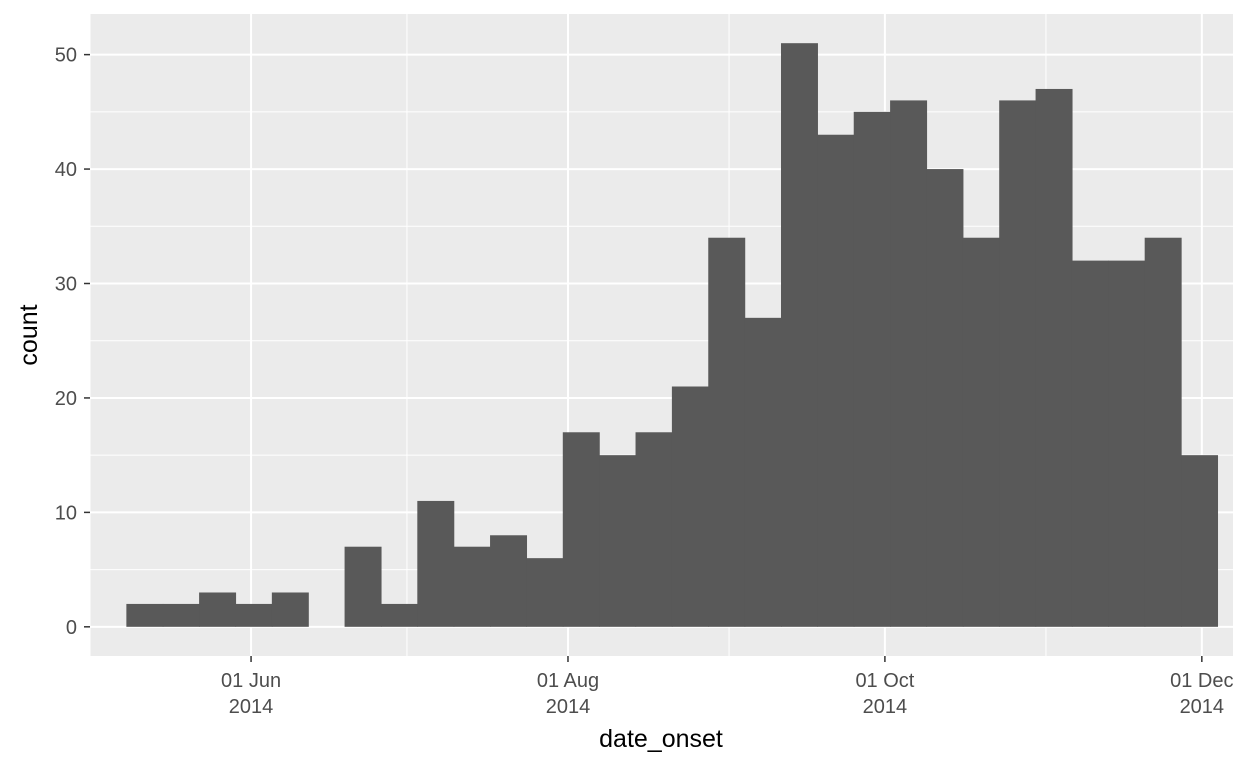 The width and height of the screenshot is (1248, 768). Describe the element at coordinates (66, 285) in the screenshot. I see `y-tick-label: 30` at that location.